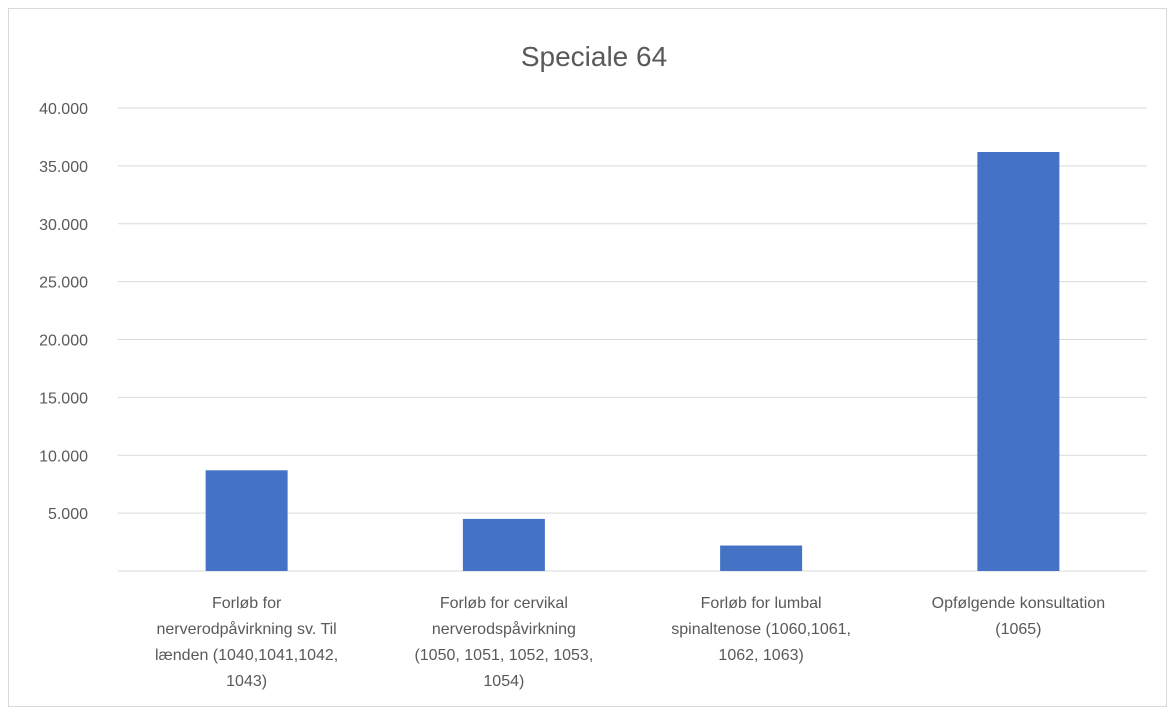 This screenshot has height=715, width=1175. Describe the element at coordinates (246, 655) in the screenshot. I see `x-tick-label: lænden (1040,1041,1042,` at that location.